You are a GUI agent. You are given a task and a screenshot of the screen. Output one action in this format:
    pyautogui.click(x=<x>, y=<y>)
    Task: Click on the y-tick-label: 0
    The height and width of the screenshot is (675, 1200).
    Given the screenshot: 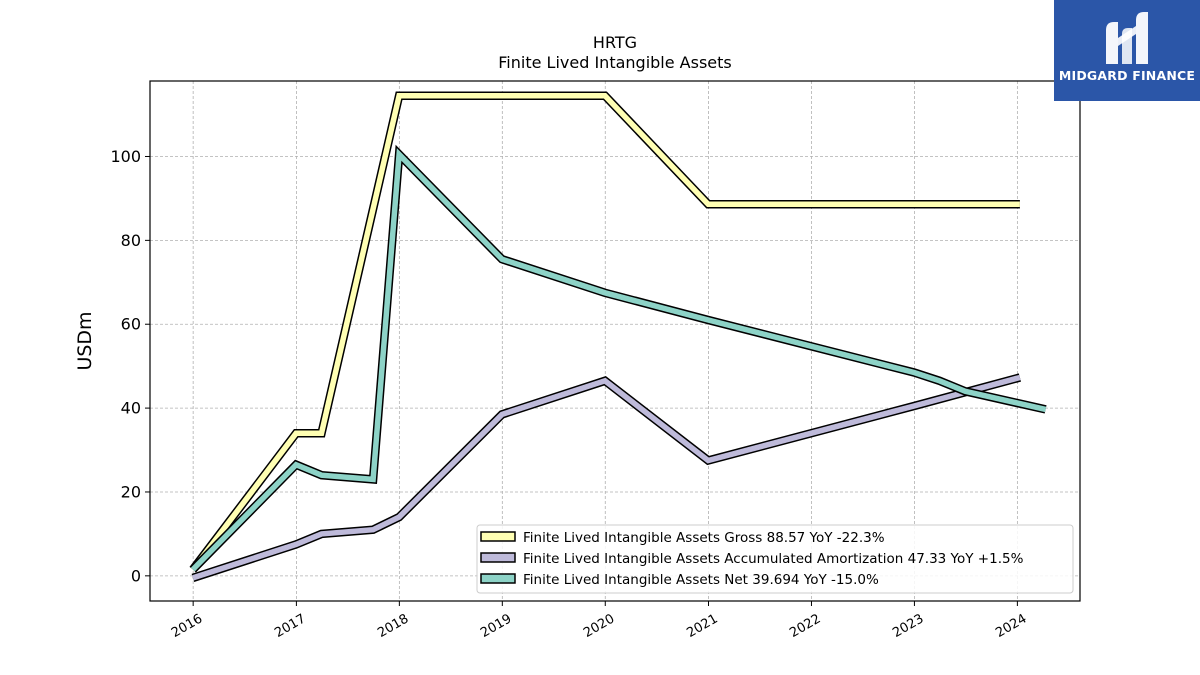 What is the action you would take?
    pyautogui.click(x=136, y=575)
    